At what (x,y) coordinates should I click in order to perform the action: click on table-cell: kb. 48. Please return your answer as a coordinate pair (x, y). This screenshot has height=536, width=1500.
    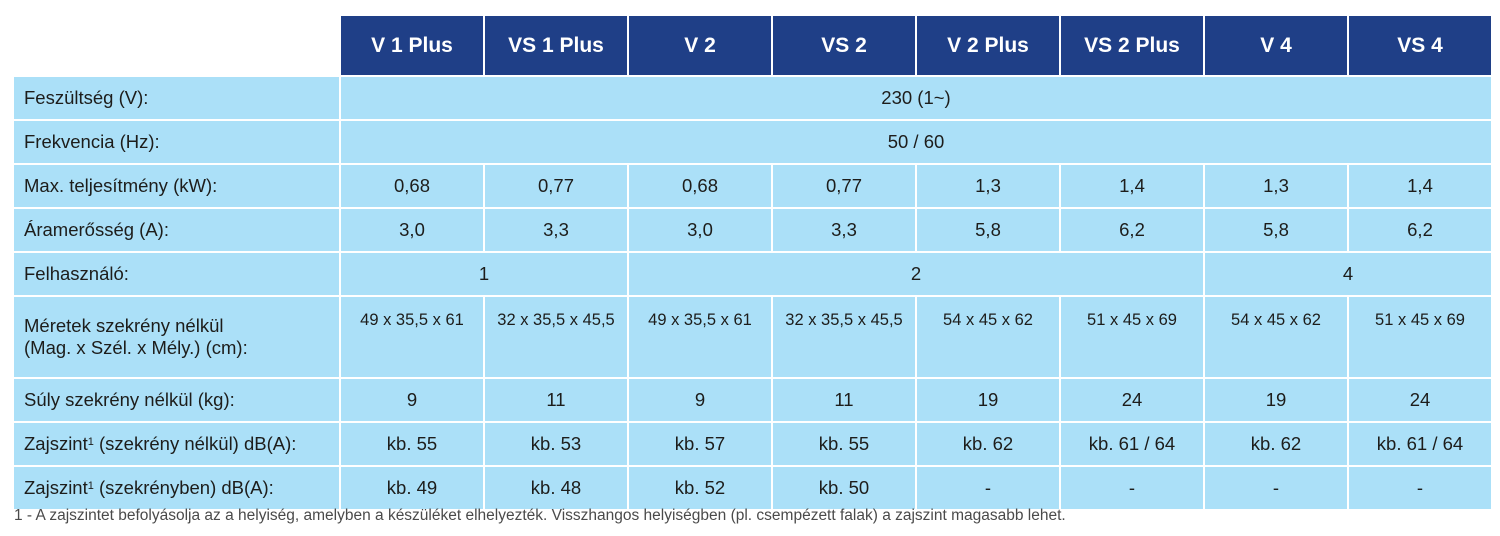
    Looking at the image, I should click on (556, 488).